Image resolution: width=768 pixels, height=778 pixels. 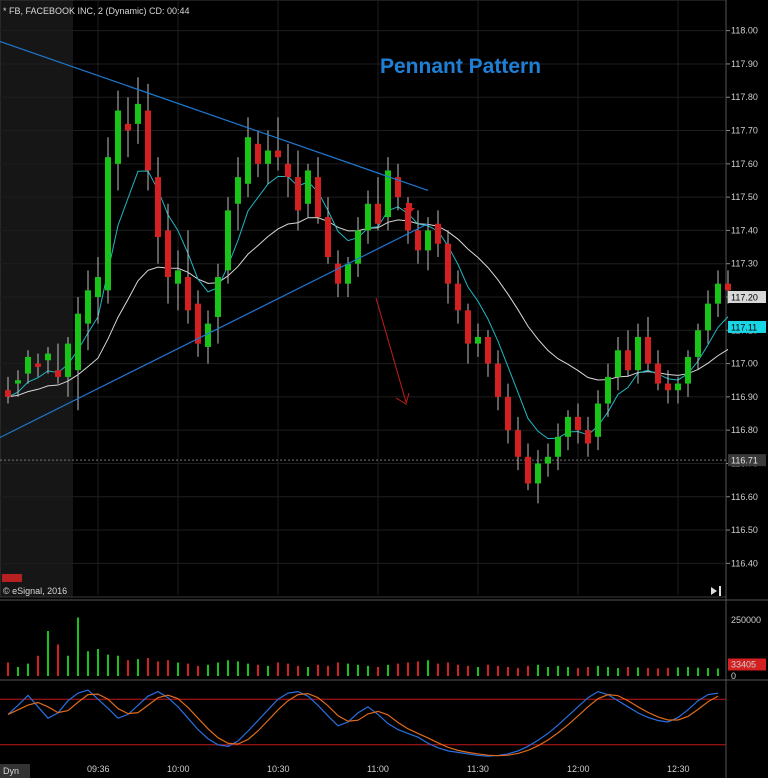 I want to click on price-tick-label: 116.80, so click(x=744, y=430).